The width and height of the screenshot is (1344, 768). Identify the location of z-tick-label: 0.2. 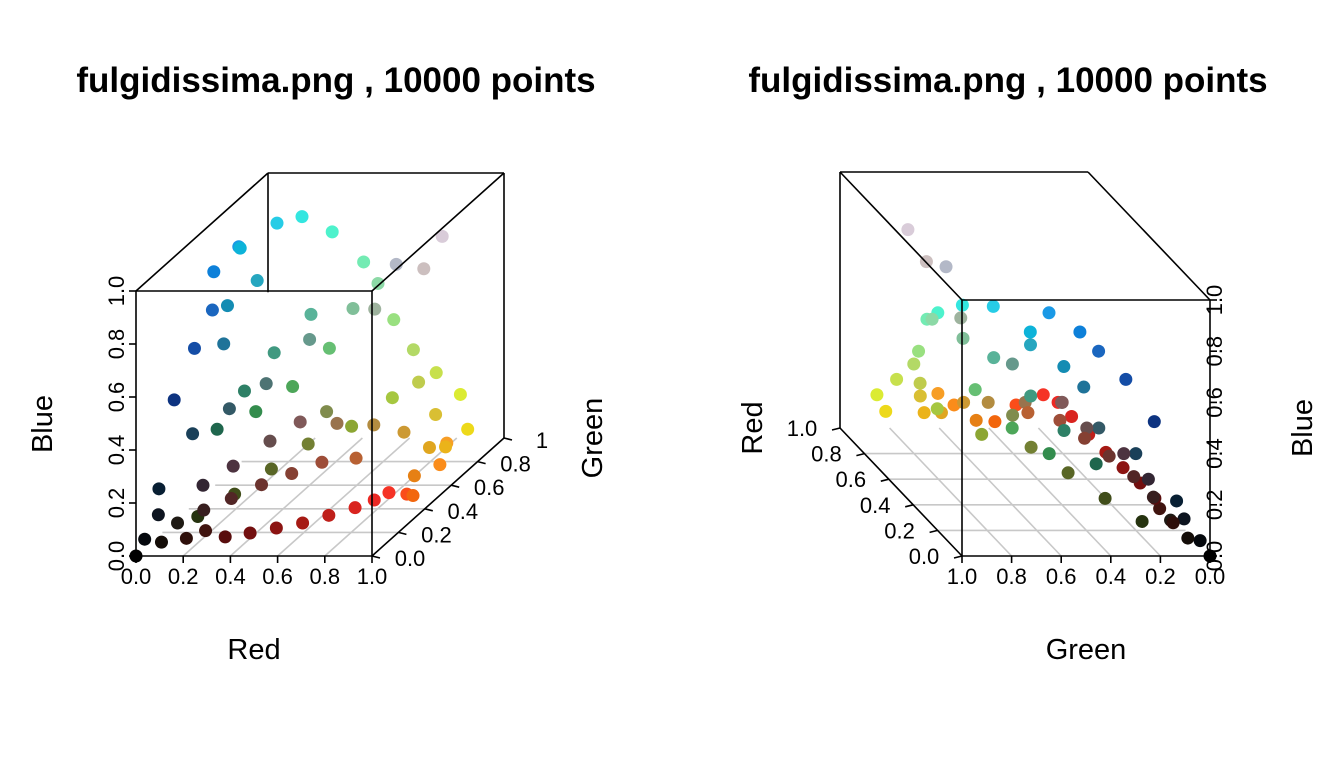
(1214, 505).